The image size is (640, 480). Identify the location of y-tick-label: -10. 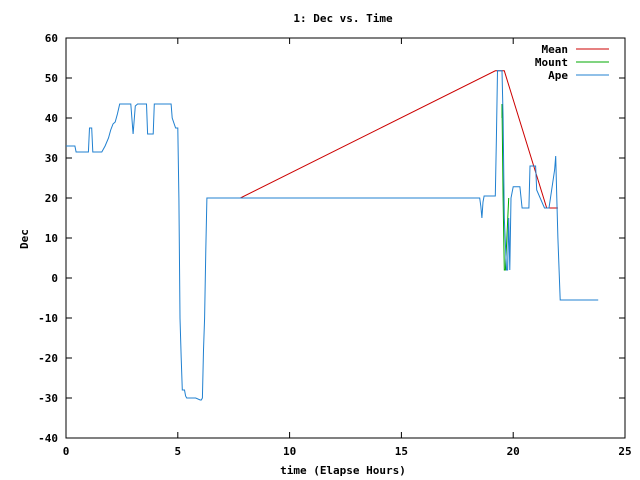
(48, 318).